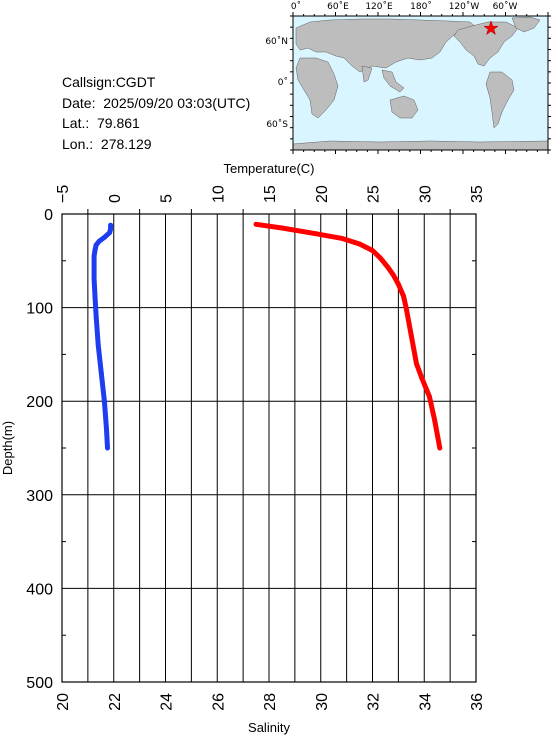 Image resolution: width=553 pixels, height=736 pixels. What do you see at coordinates (156, 102) in the screenshot?
I see `date-text: Date: 2025/09/20 03:03(UTC)` at bounding box center [156, 102].